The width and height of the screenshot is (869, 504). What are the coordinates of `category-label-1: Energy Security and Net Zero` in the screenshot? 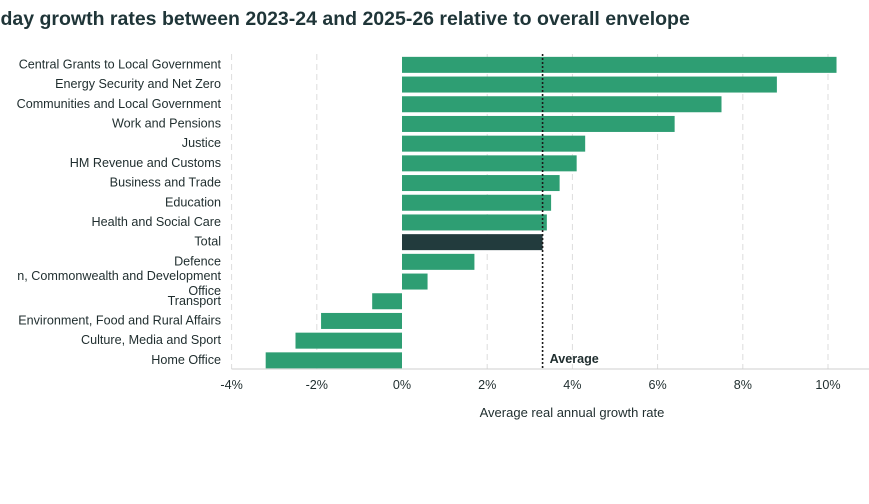 It's located at (138, 84).